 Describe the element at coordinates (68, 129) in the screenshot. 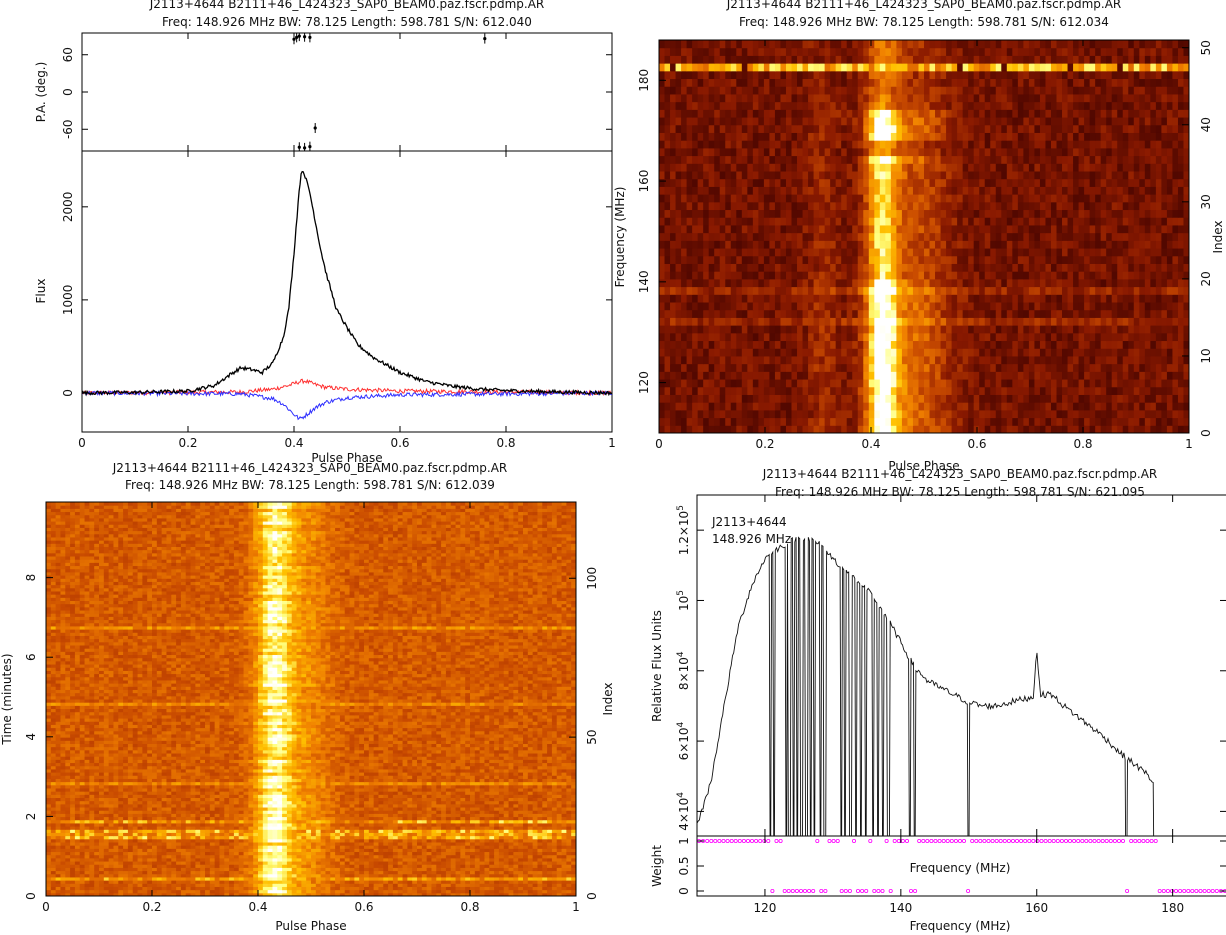

I see `pa-y-tick-label: -60` at that location.